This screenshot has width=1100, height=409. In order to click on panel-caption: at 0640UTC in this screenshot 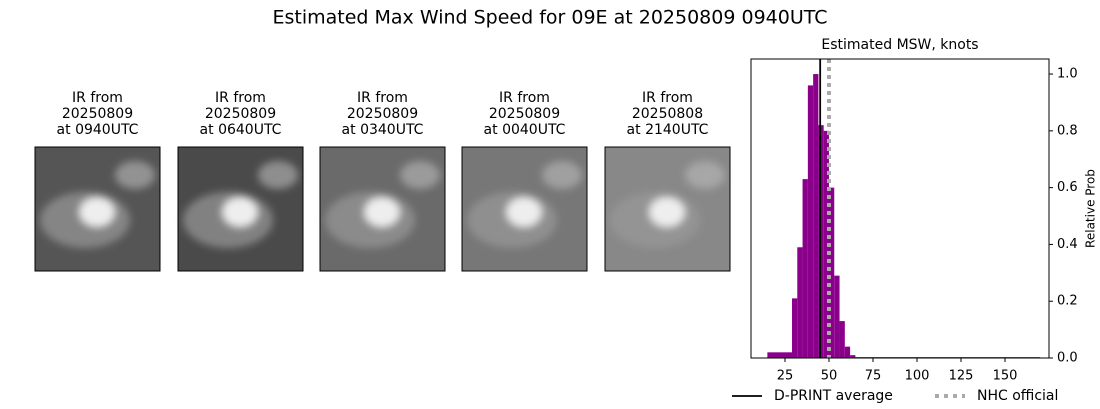, I will do `click(241, 130)`.